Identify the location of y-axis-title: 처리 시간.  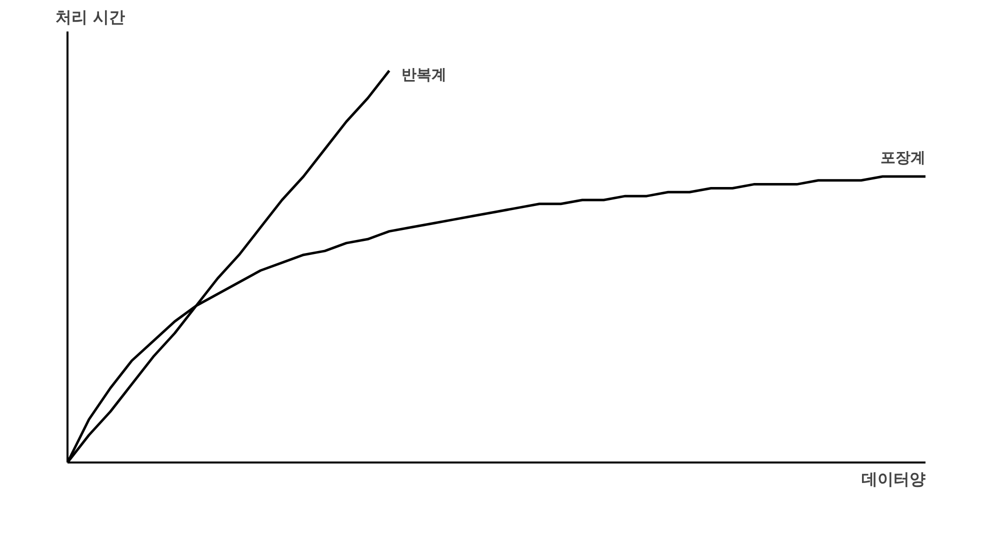
(91, 17).